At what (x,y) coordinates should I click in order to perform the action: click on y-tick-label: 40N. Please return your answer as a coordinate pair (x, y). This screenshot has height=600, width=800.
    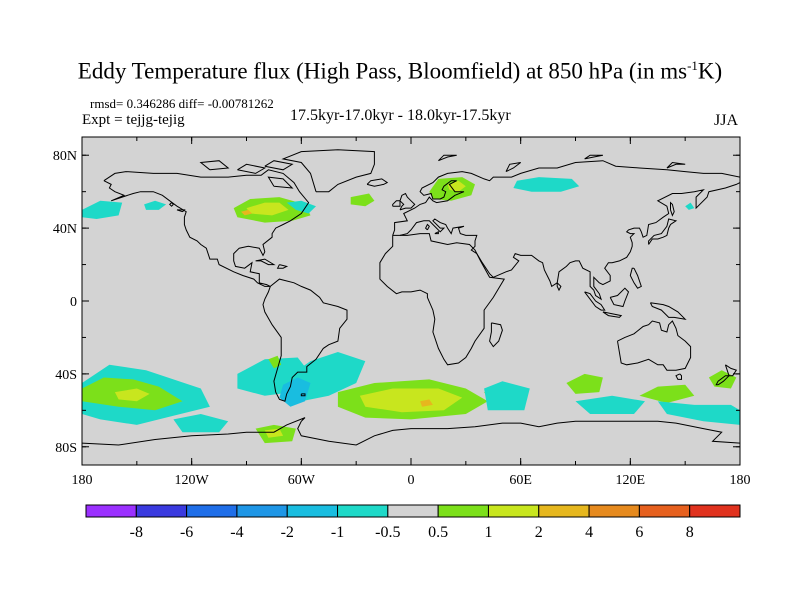
    Looking at the image, I should click on (65, 229).